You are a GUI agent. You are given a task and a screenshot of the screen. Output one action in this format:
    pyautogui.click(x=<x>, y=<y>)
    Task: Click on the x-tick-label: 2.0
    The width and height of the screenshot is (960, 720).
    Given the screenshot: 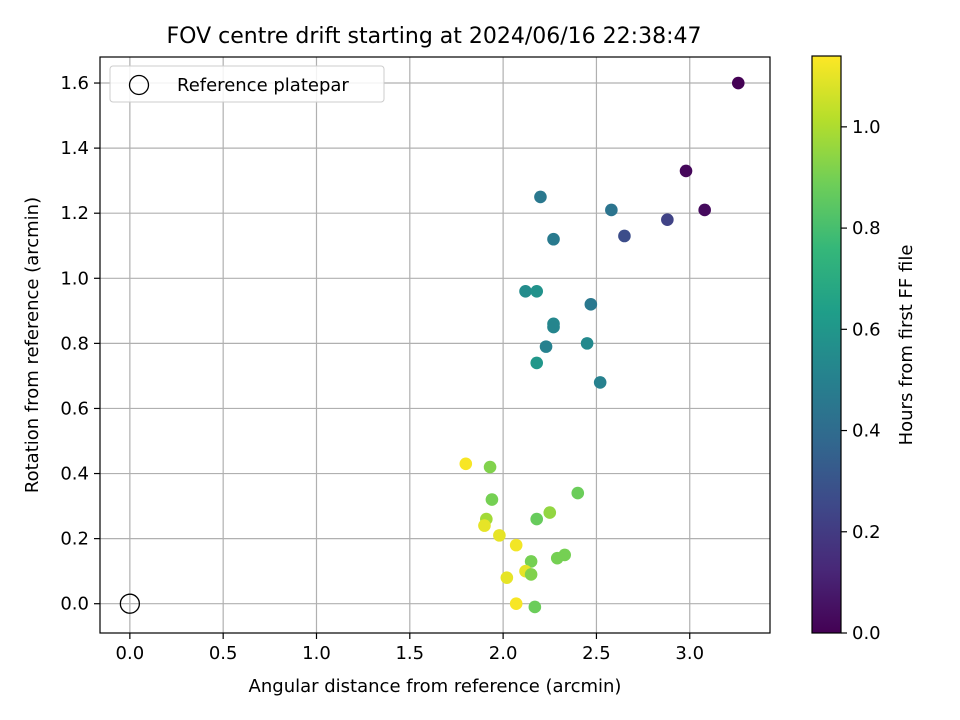 What is the action you would take?
    pyautogui.click(x=503, y=653)
    